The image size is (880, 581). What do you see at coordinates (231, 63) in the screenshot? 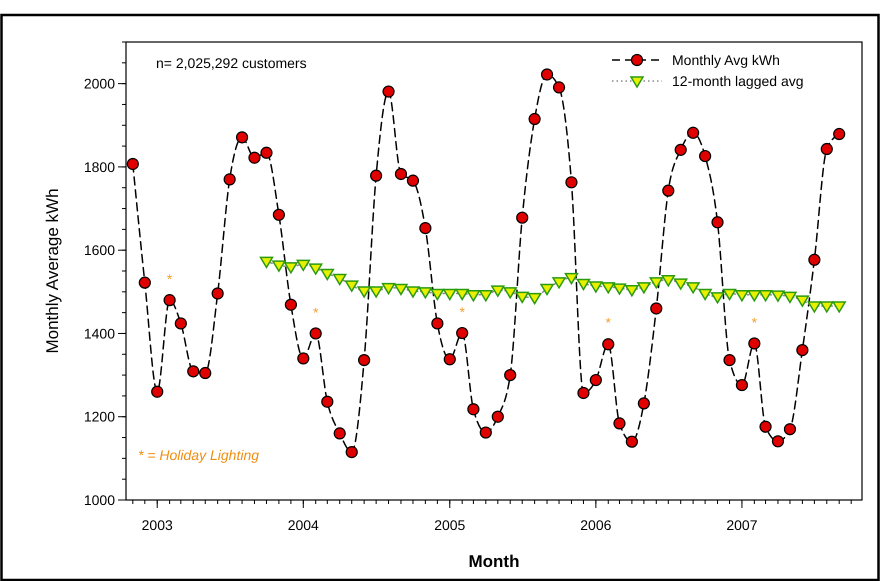
I see `annotation: n= 2,025,292 customers` at bounding box center [231, 63].